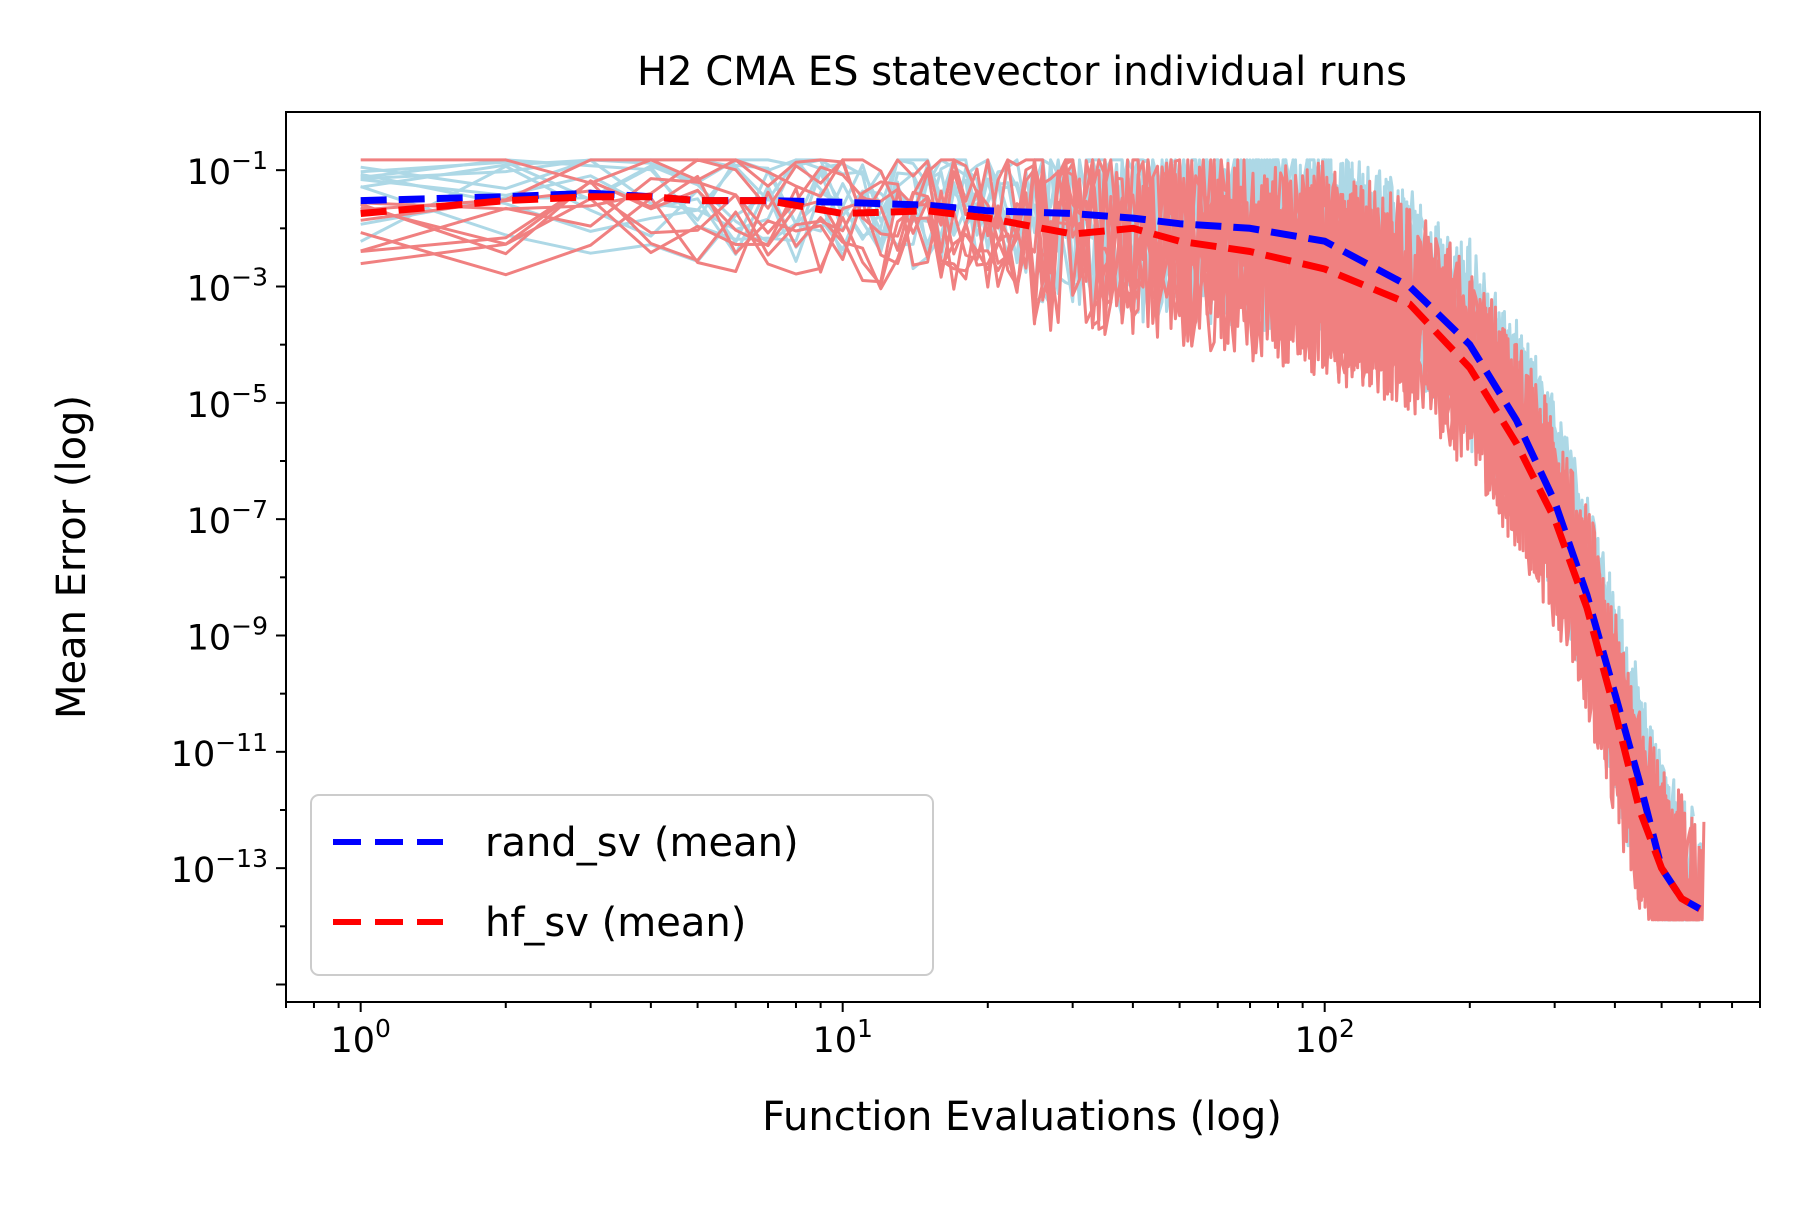  What do you see at coordinates (227, 285) in the screenshot?
I see `y-tick-label: 10⁻³` at bounding box center [227, 285].